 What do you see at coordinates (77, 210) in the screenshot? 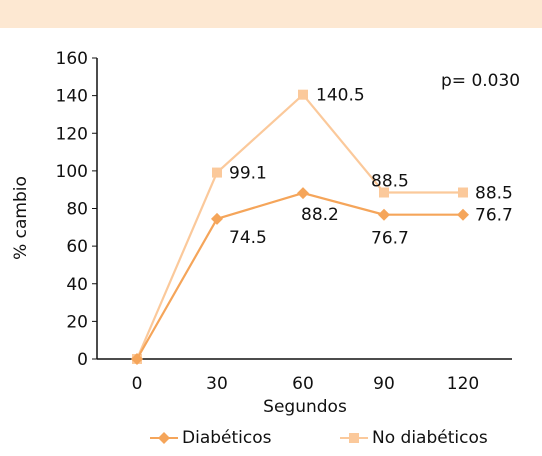
I see `y-tick-label: 80` at bounding box center [77, 210].